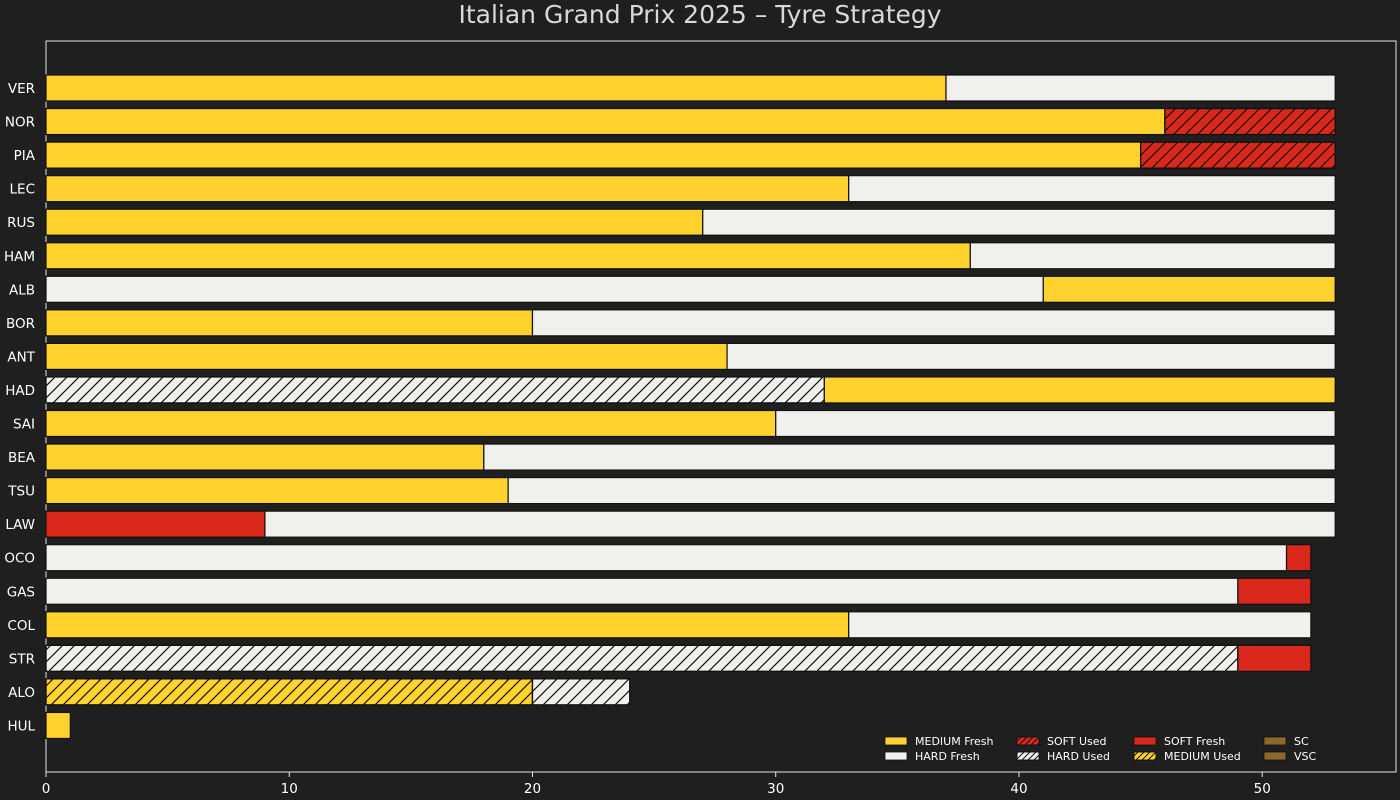  Describe the element at coordinates (1028, 756) in the screenshot. I see `legend-swatch-hard-used-hatch` at that location.